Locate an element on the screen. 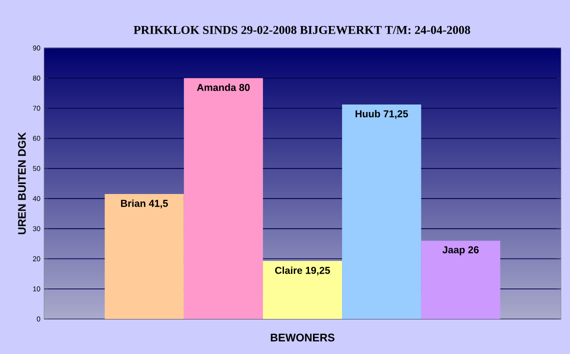 The width and height of the screenshot is (570, 354). data-label: 19,25 is located at coordinates (318, 271).